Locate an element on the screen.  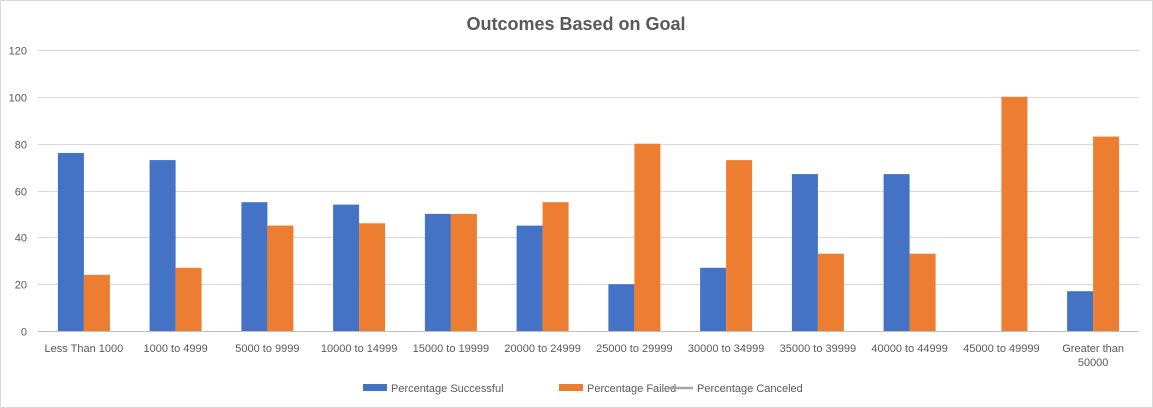
y-tick-label: 80 is located at coordinates (21, 146).